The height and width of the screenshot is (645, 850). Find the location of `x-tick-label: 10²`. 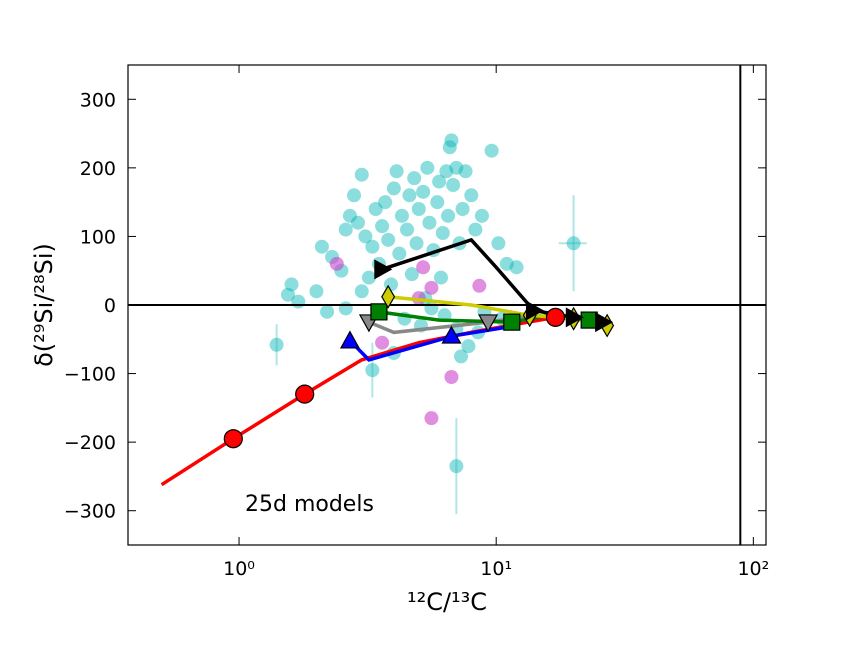

x-tick-label: 10² is located at coordinates (753, 569).